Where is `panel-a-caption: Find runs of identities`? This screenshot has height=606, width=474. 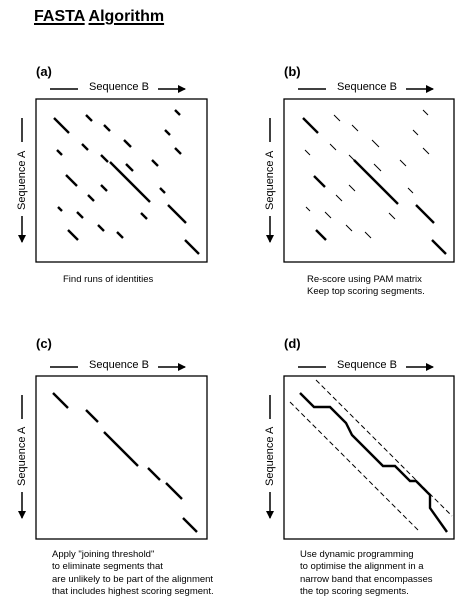
panel-a-caption: Find runs of identities is located at coordinates (108, 280).